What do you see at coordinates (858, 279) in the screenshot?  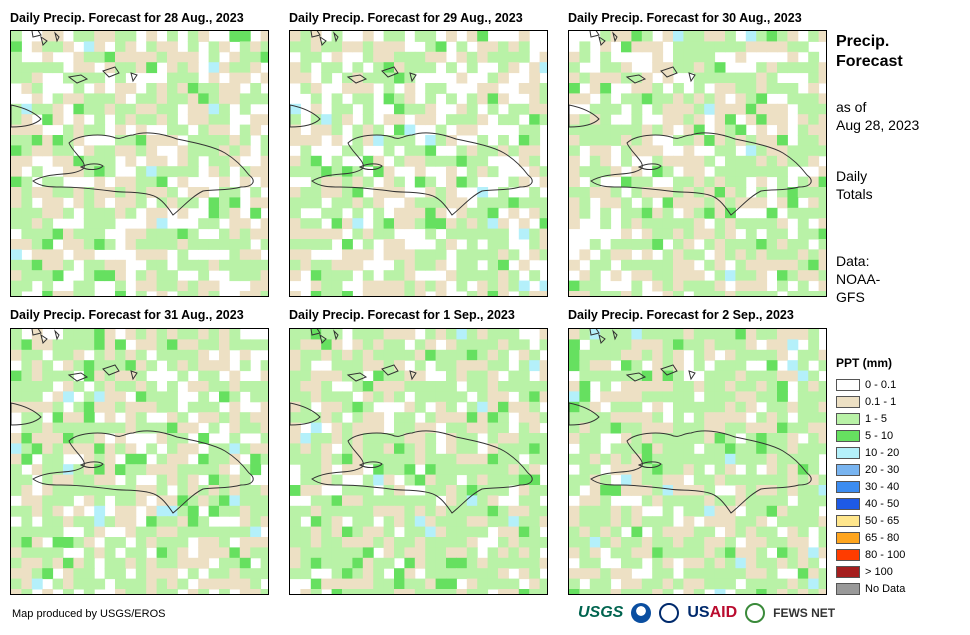 I see `data-source: Data: NOAA- GFS` at bounding box center [858, 279].